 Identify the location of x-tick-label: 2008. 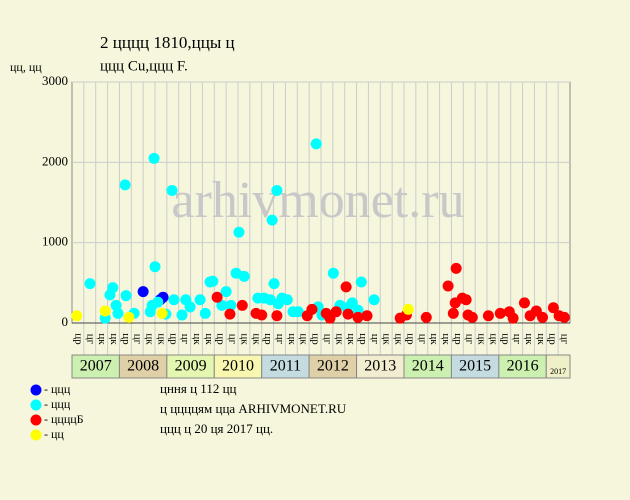
(143, 366).